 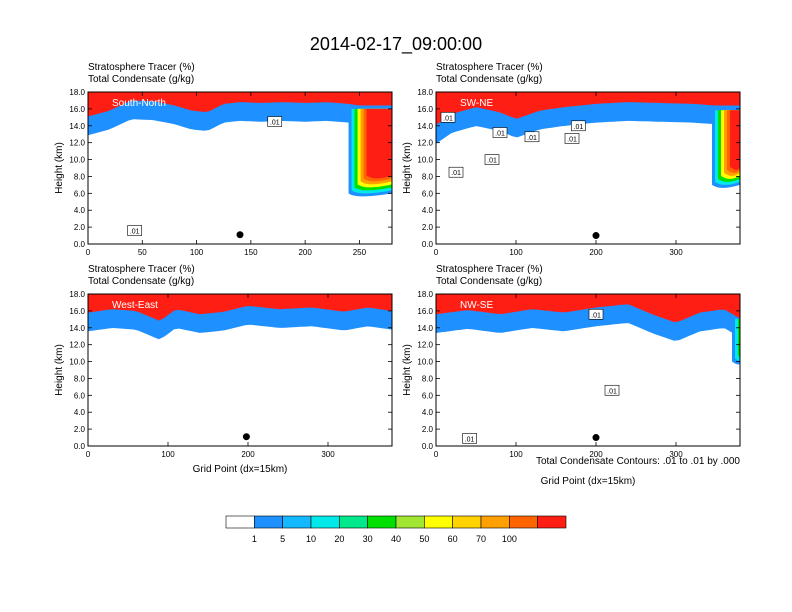 What do you see at coordinates (139, 103) in the screenshot?
I see `panel-cross-section-label: South-North` at bounding box center [139, 103].